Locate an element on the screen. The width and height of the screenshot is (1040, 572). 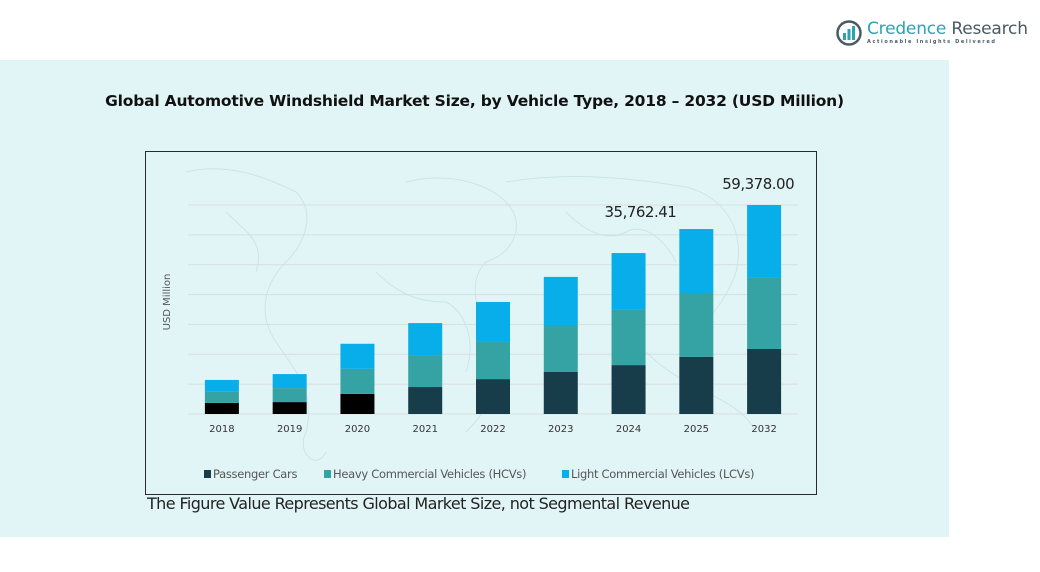
bar-segment-lcv-2024 is located at coordinates (628, 281).